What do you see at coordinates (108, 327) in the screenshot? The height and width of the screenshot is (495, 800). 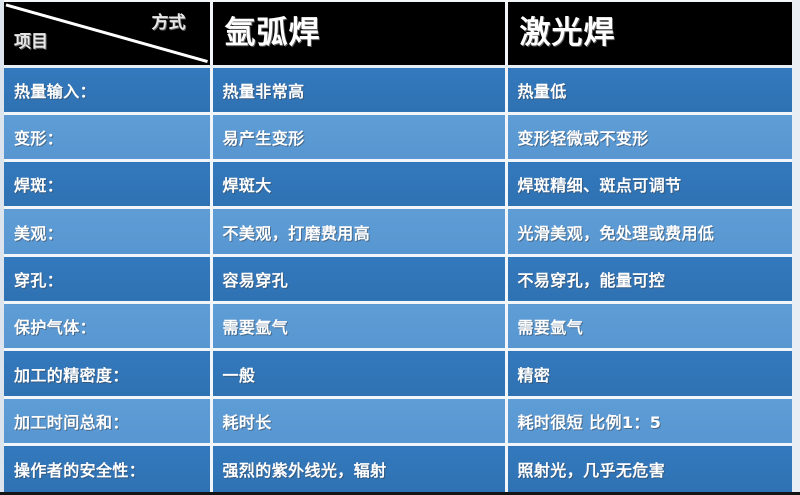 I see `row-item-label: 保护气体：` at bounding box center [108, 327].